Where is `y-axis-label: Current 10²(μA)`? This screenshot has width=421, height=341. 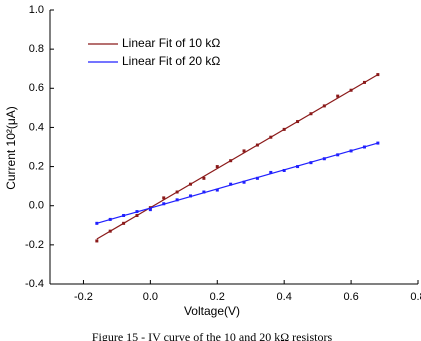
y-axis-label: Current 10²(μA) is located at coordinates (11, 148).